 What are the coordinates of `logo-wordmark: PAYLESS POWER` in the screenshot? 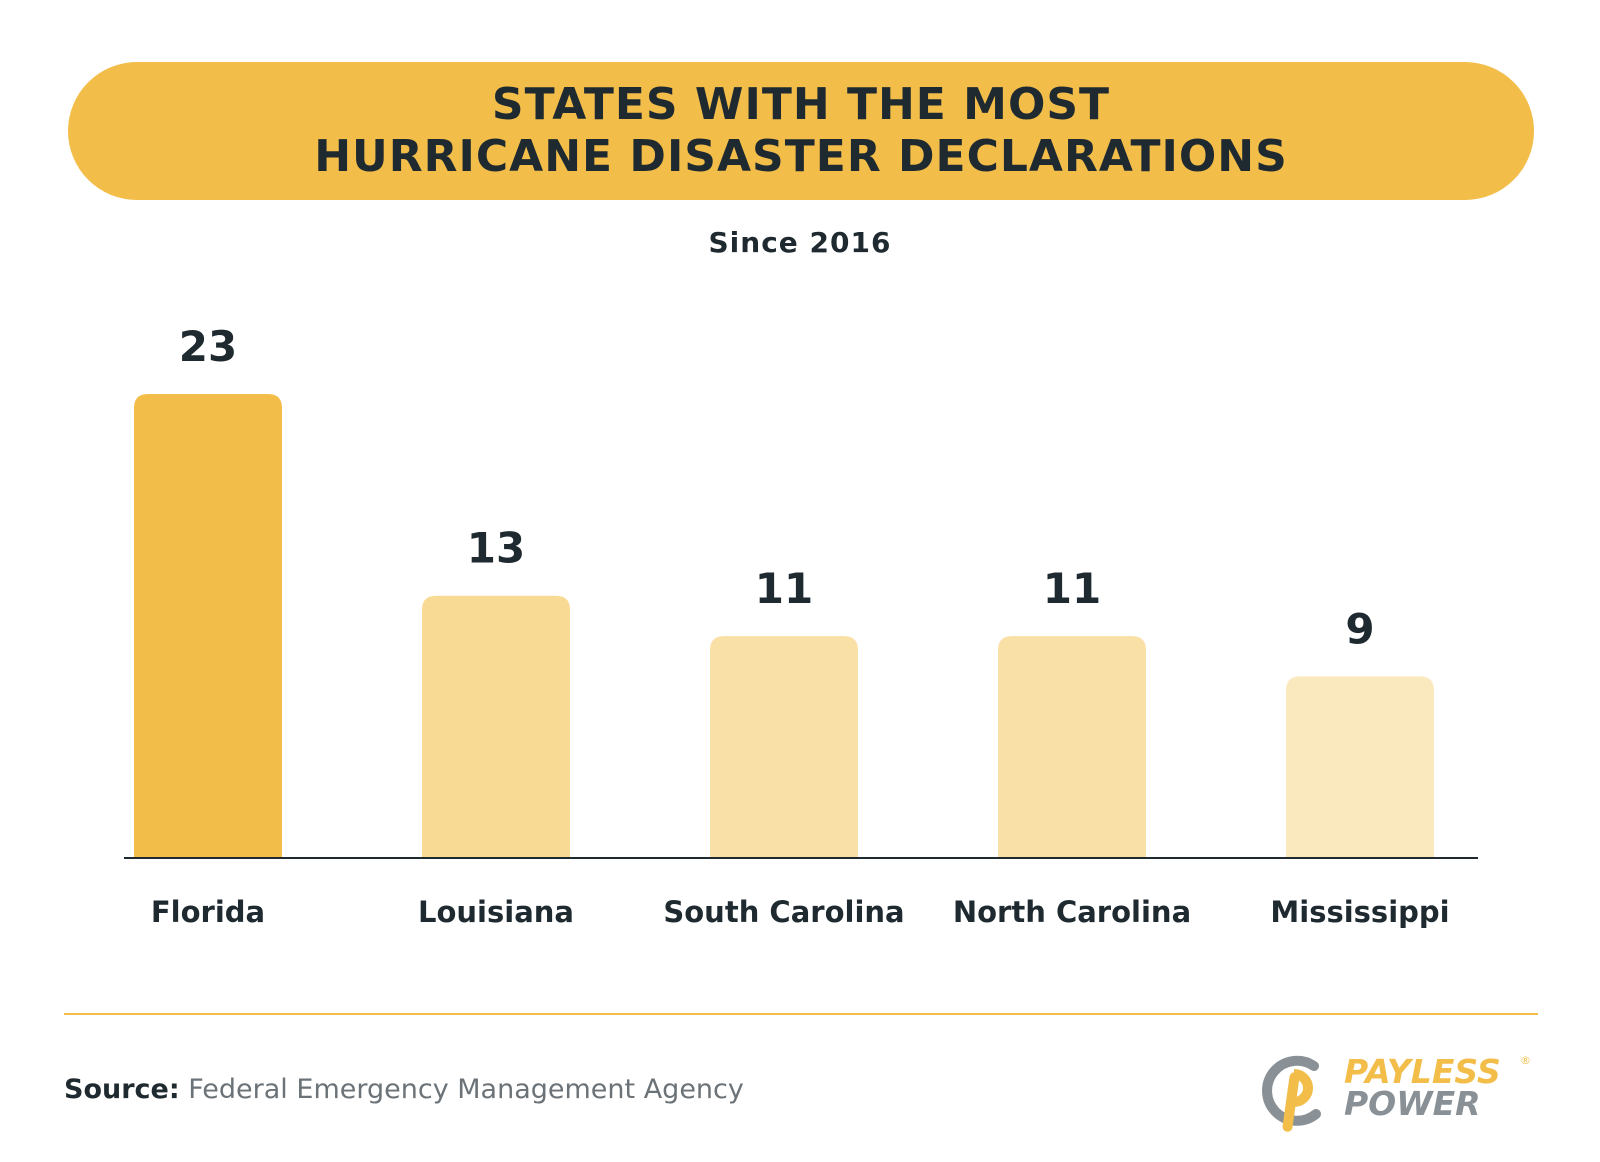 It's located at (1422, 1087).